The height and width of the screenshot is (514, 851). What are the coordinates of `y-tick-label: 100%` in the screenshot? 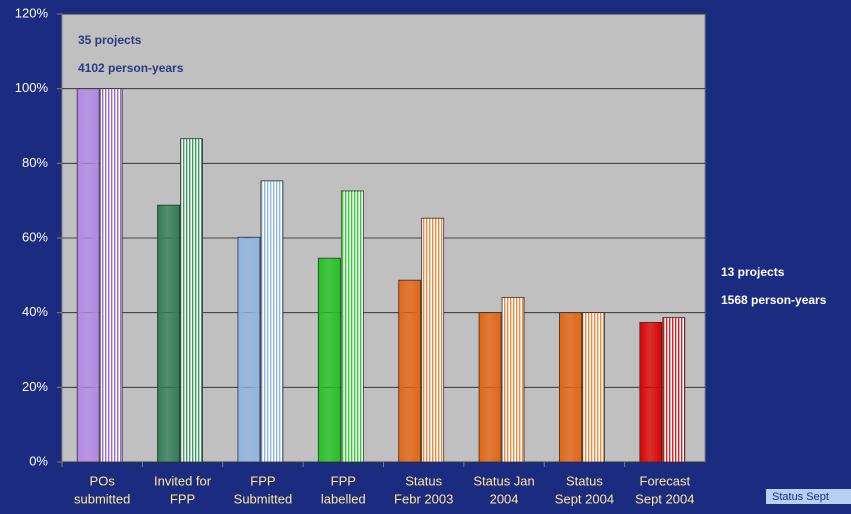 It's located at (32, 87).